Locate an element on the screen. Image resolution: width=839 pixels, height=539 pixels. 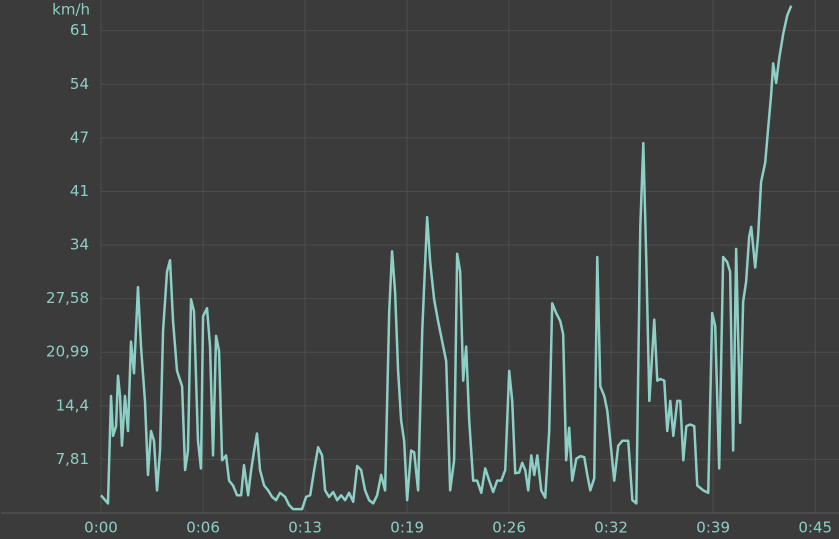
y-tick-label: 20,99 is located at coordinates (67, 352).